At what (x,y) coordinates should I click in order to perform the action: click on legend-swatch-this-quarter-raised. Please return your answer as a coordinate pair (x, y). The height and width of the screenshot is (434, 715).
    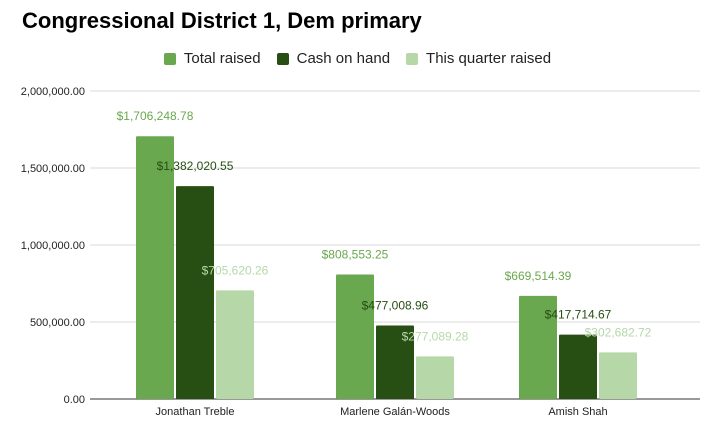
    Looking at the image, I should click on (412, 58).